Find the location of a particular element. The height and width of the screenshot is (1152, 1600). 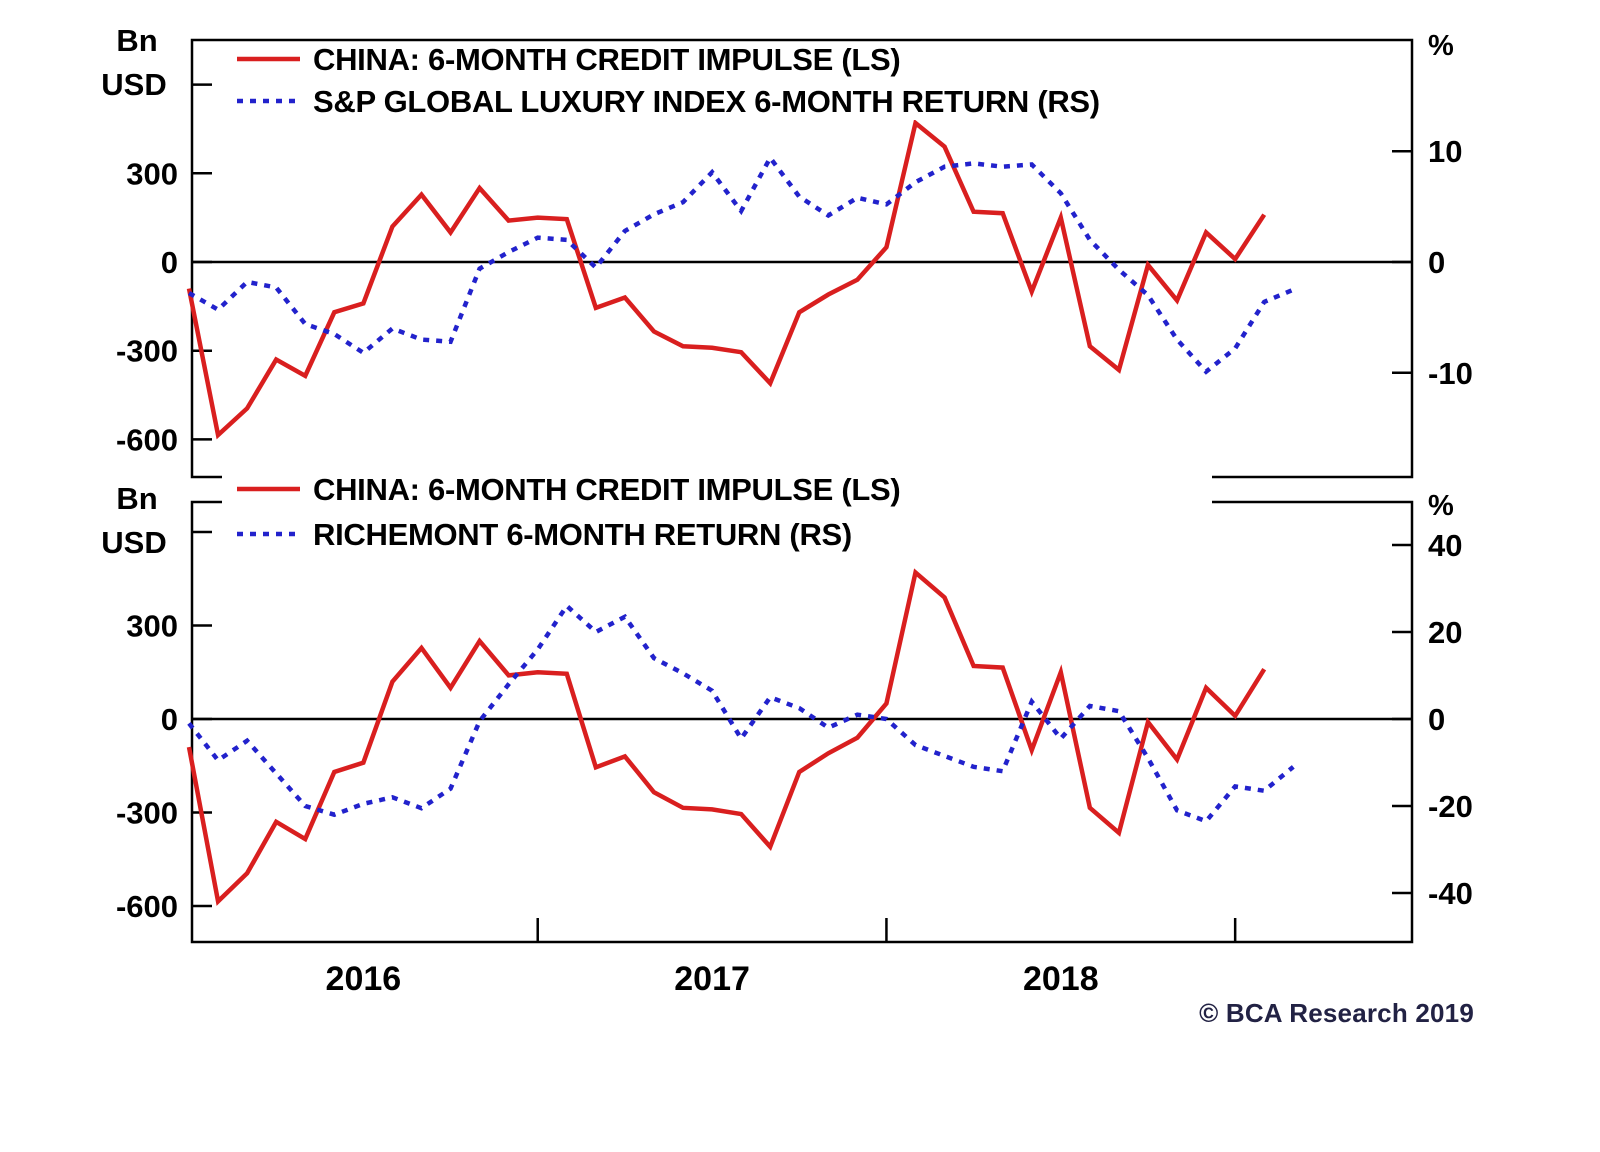

top-blue-dashed-line is located at coordinates (741, 264).